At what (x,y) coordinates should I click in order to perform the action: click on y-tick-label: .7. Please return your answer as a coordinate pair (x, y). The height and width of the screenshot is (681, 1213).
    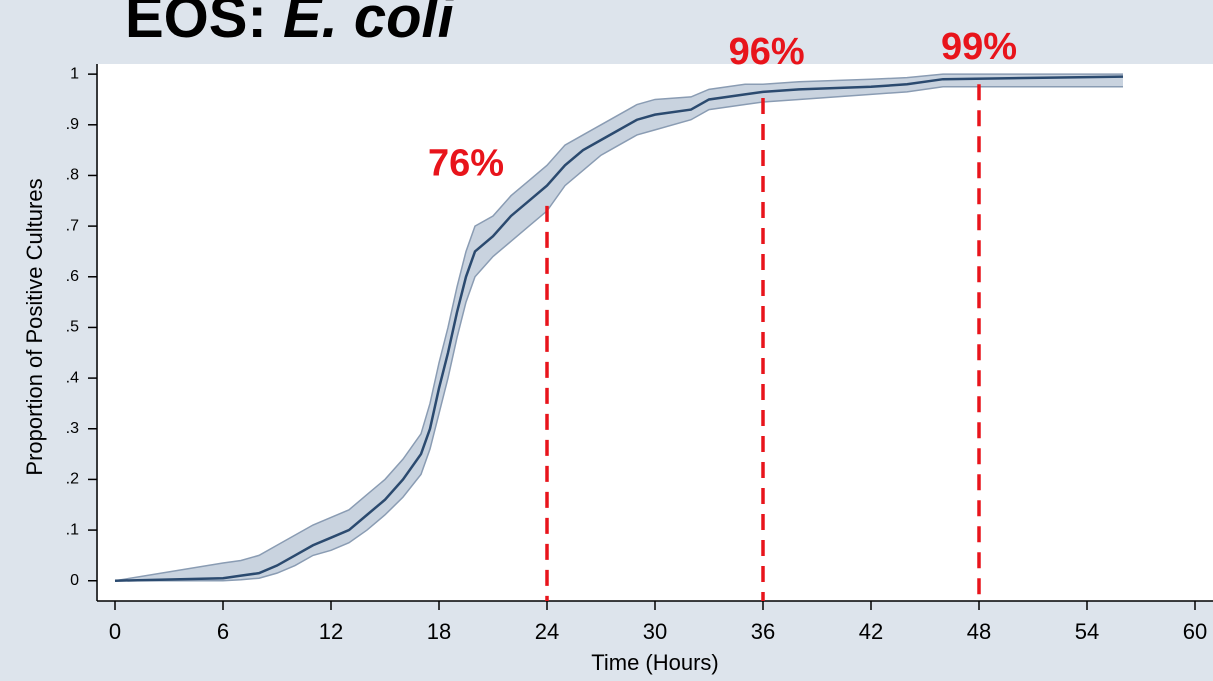
    Looking at the image, I should click on (72, 225).